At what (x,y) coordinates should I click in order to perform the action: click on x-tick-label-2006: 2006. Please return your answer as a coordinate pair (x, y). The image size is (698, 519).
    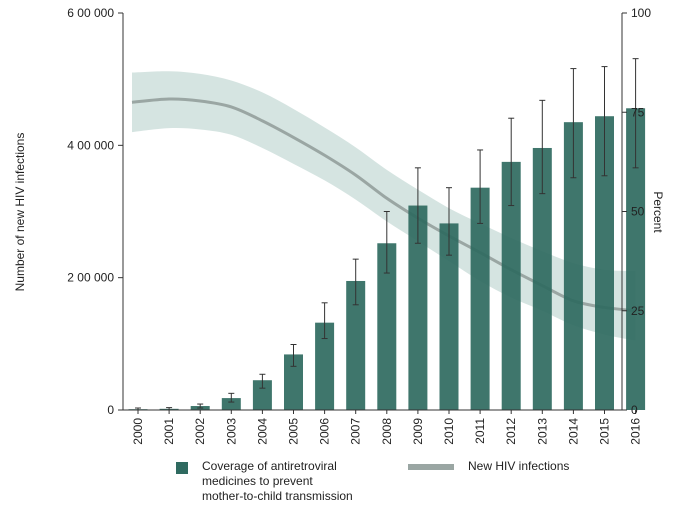
    Looking at the image, I should click on (325, 431).